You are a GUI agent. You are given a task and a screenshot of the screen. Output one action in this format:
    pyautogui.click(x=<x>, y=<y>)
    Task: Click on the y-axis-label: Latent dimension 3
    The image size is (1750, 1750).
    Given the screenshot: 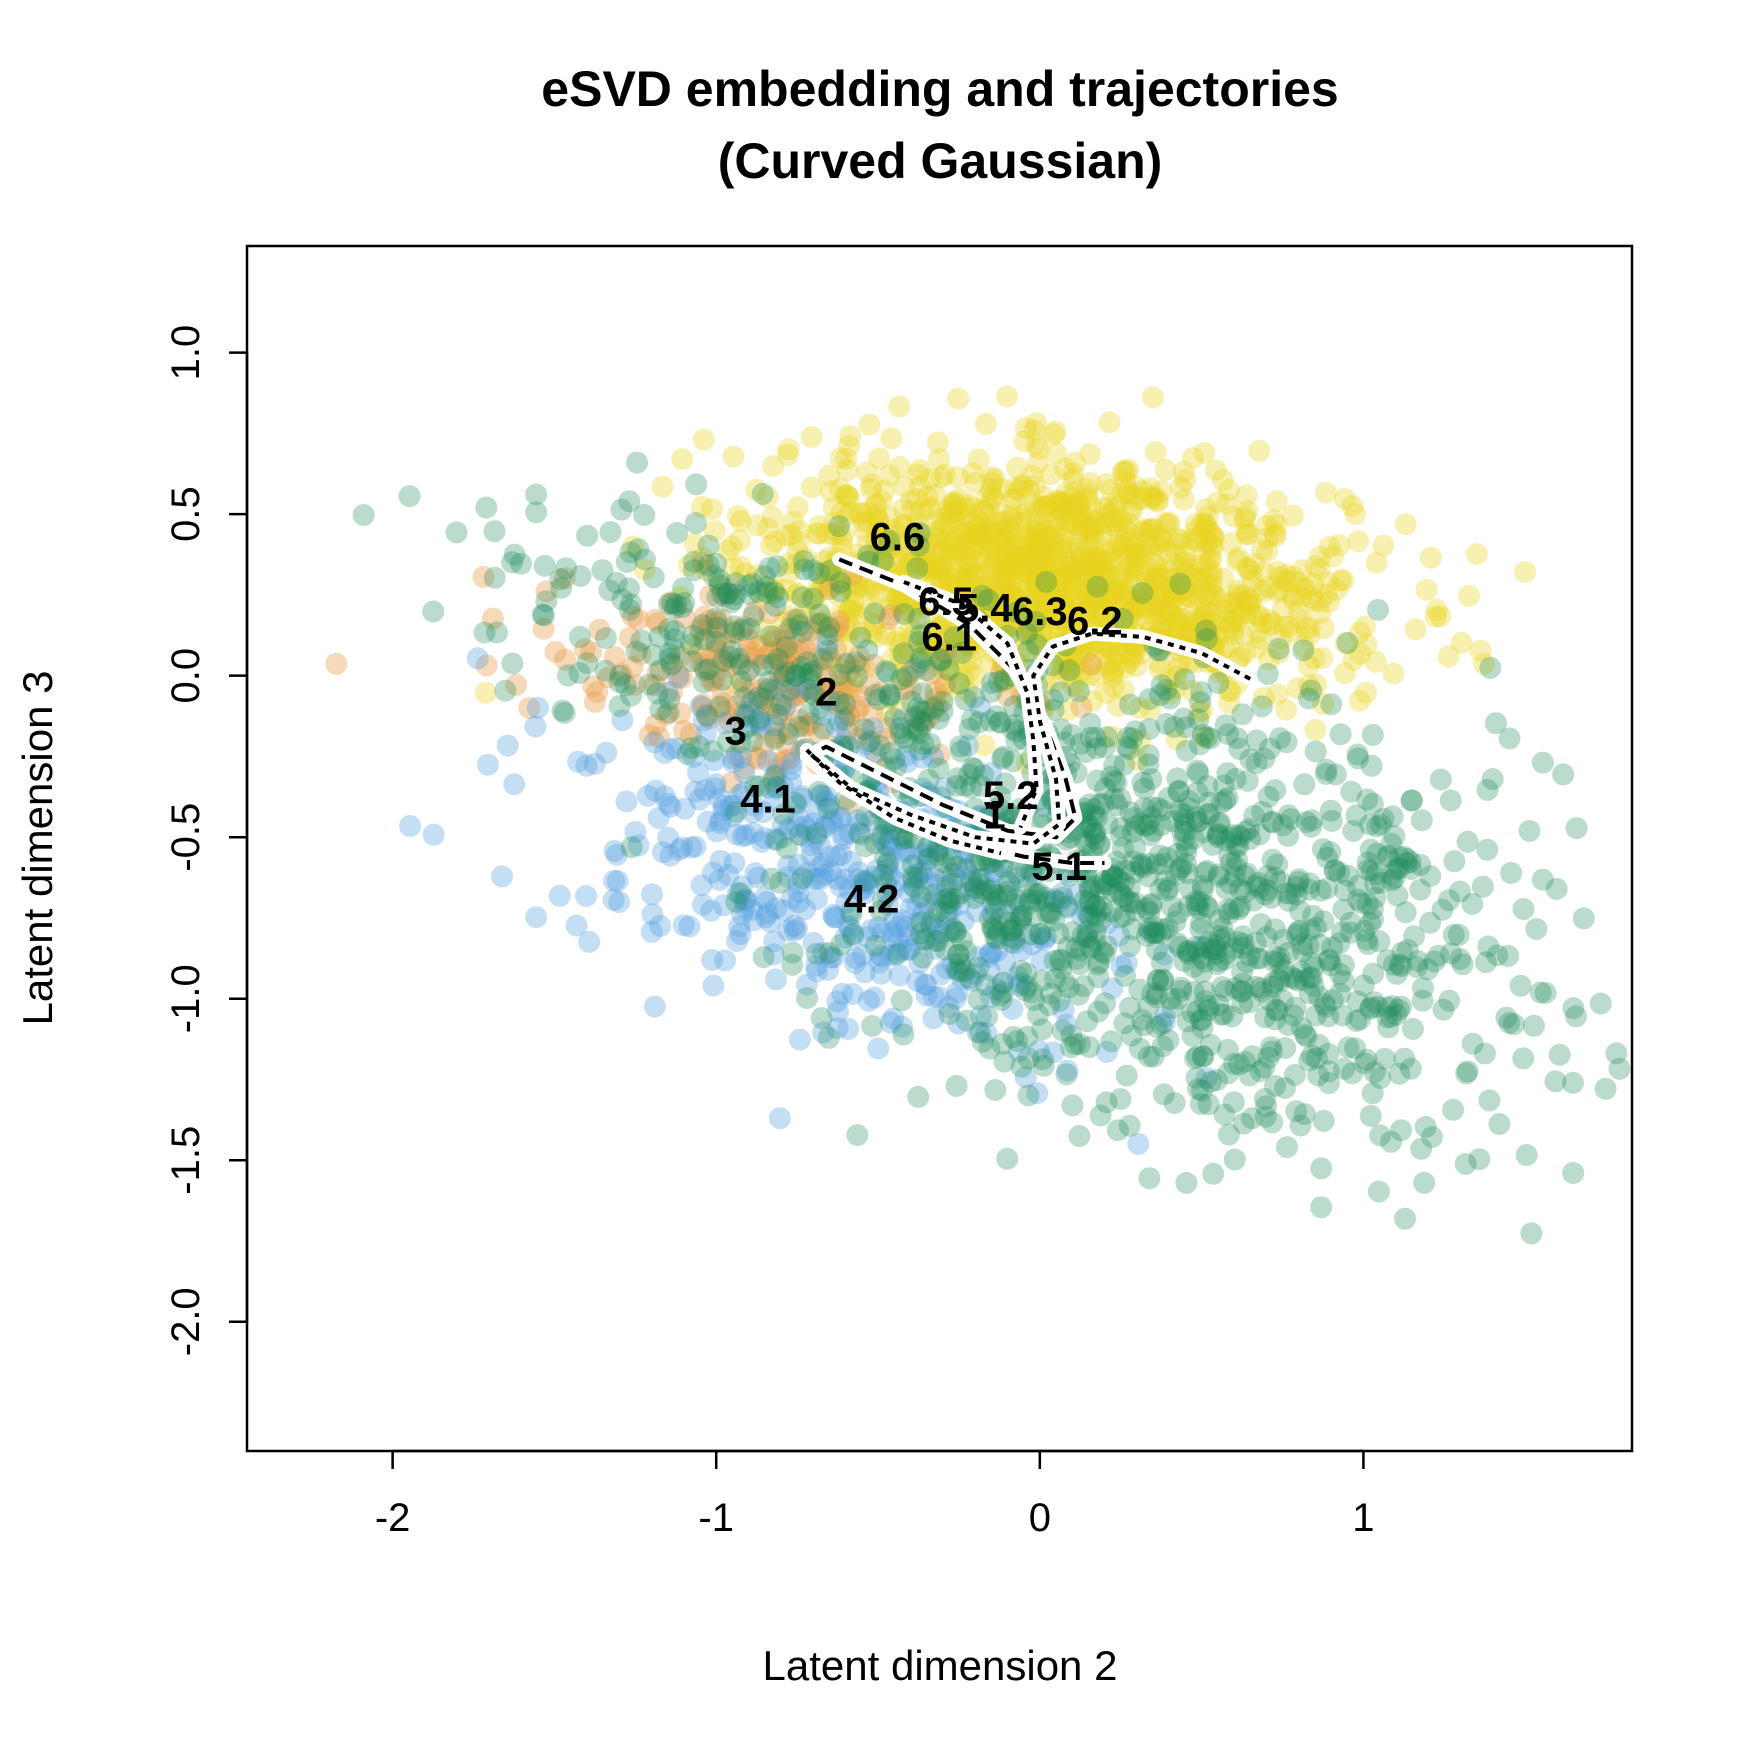 What is the action you would take?
    pyautogui.click(x=37, y=848)
    